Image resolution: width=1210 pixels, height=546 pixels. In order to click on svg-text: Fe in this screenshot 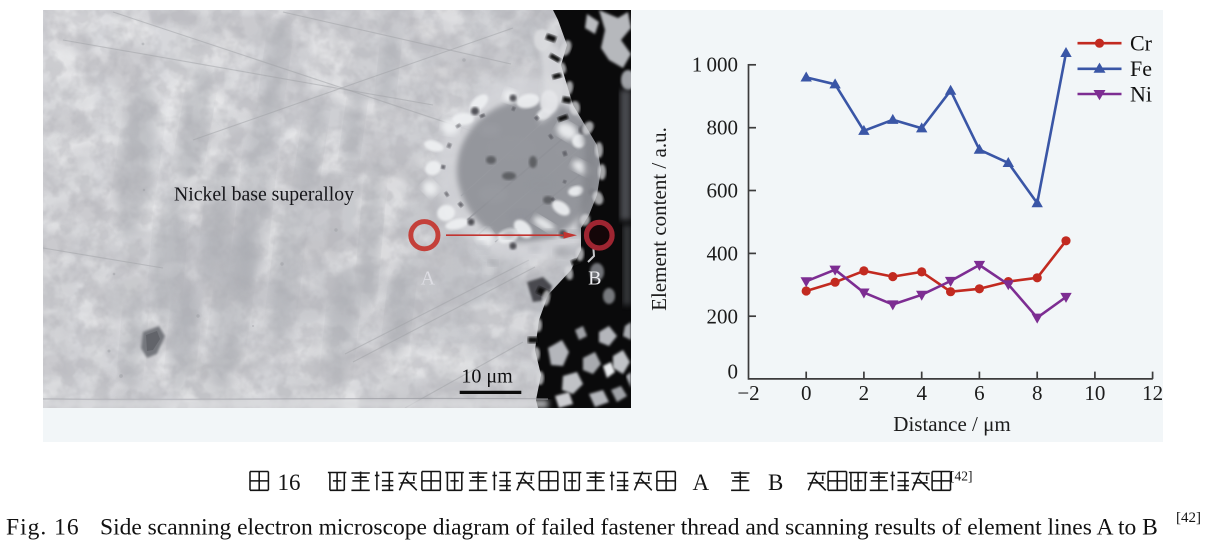, I will do `click(1141, 68)`.